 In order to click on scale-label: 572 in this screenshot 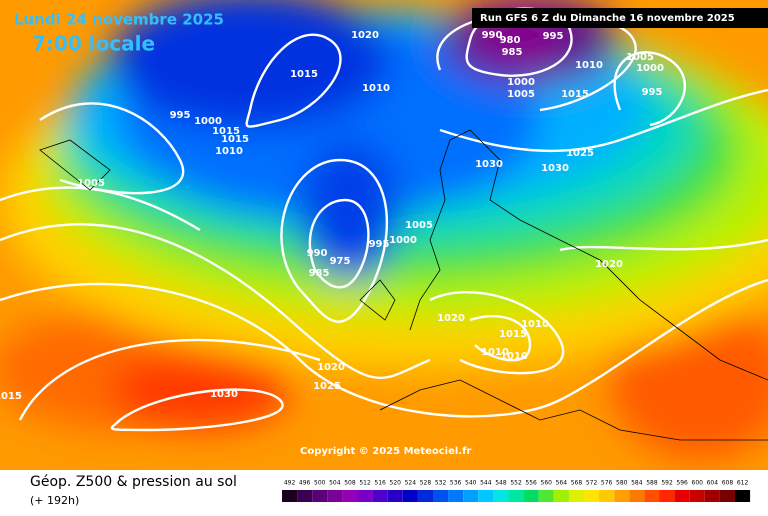, I will do `click(592, 483)`.